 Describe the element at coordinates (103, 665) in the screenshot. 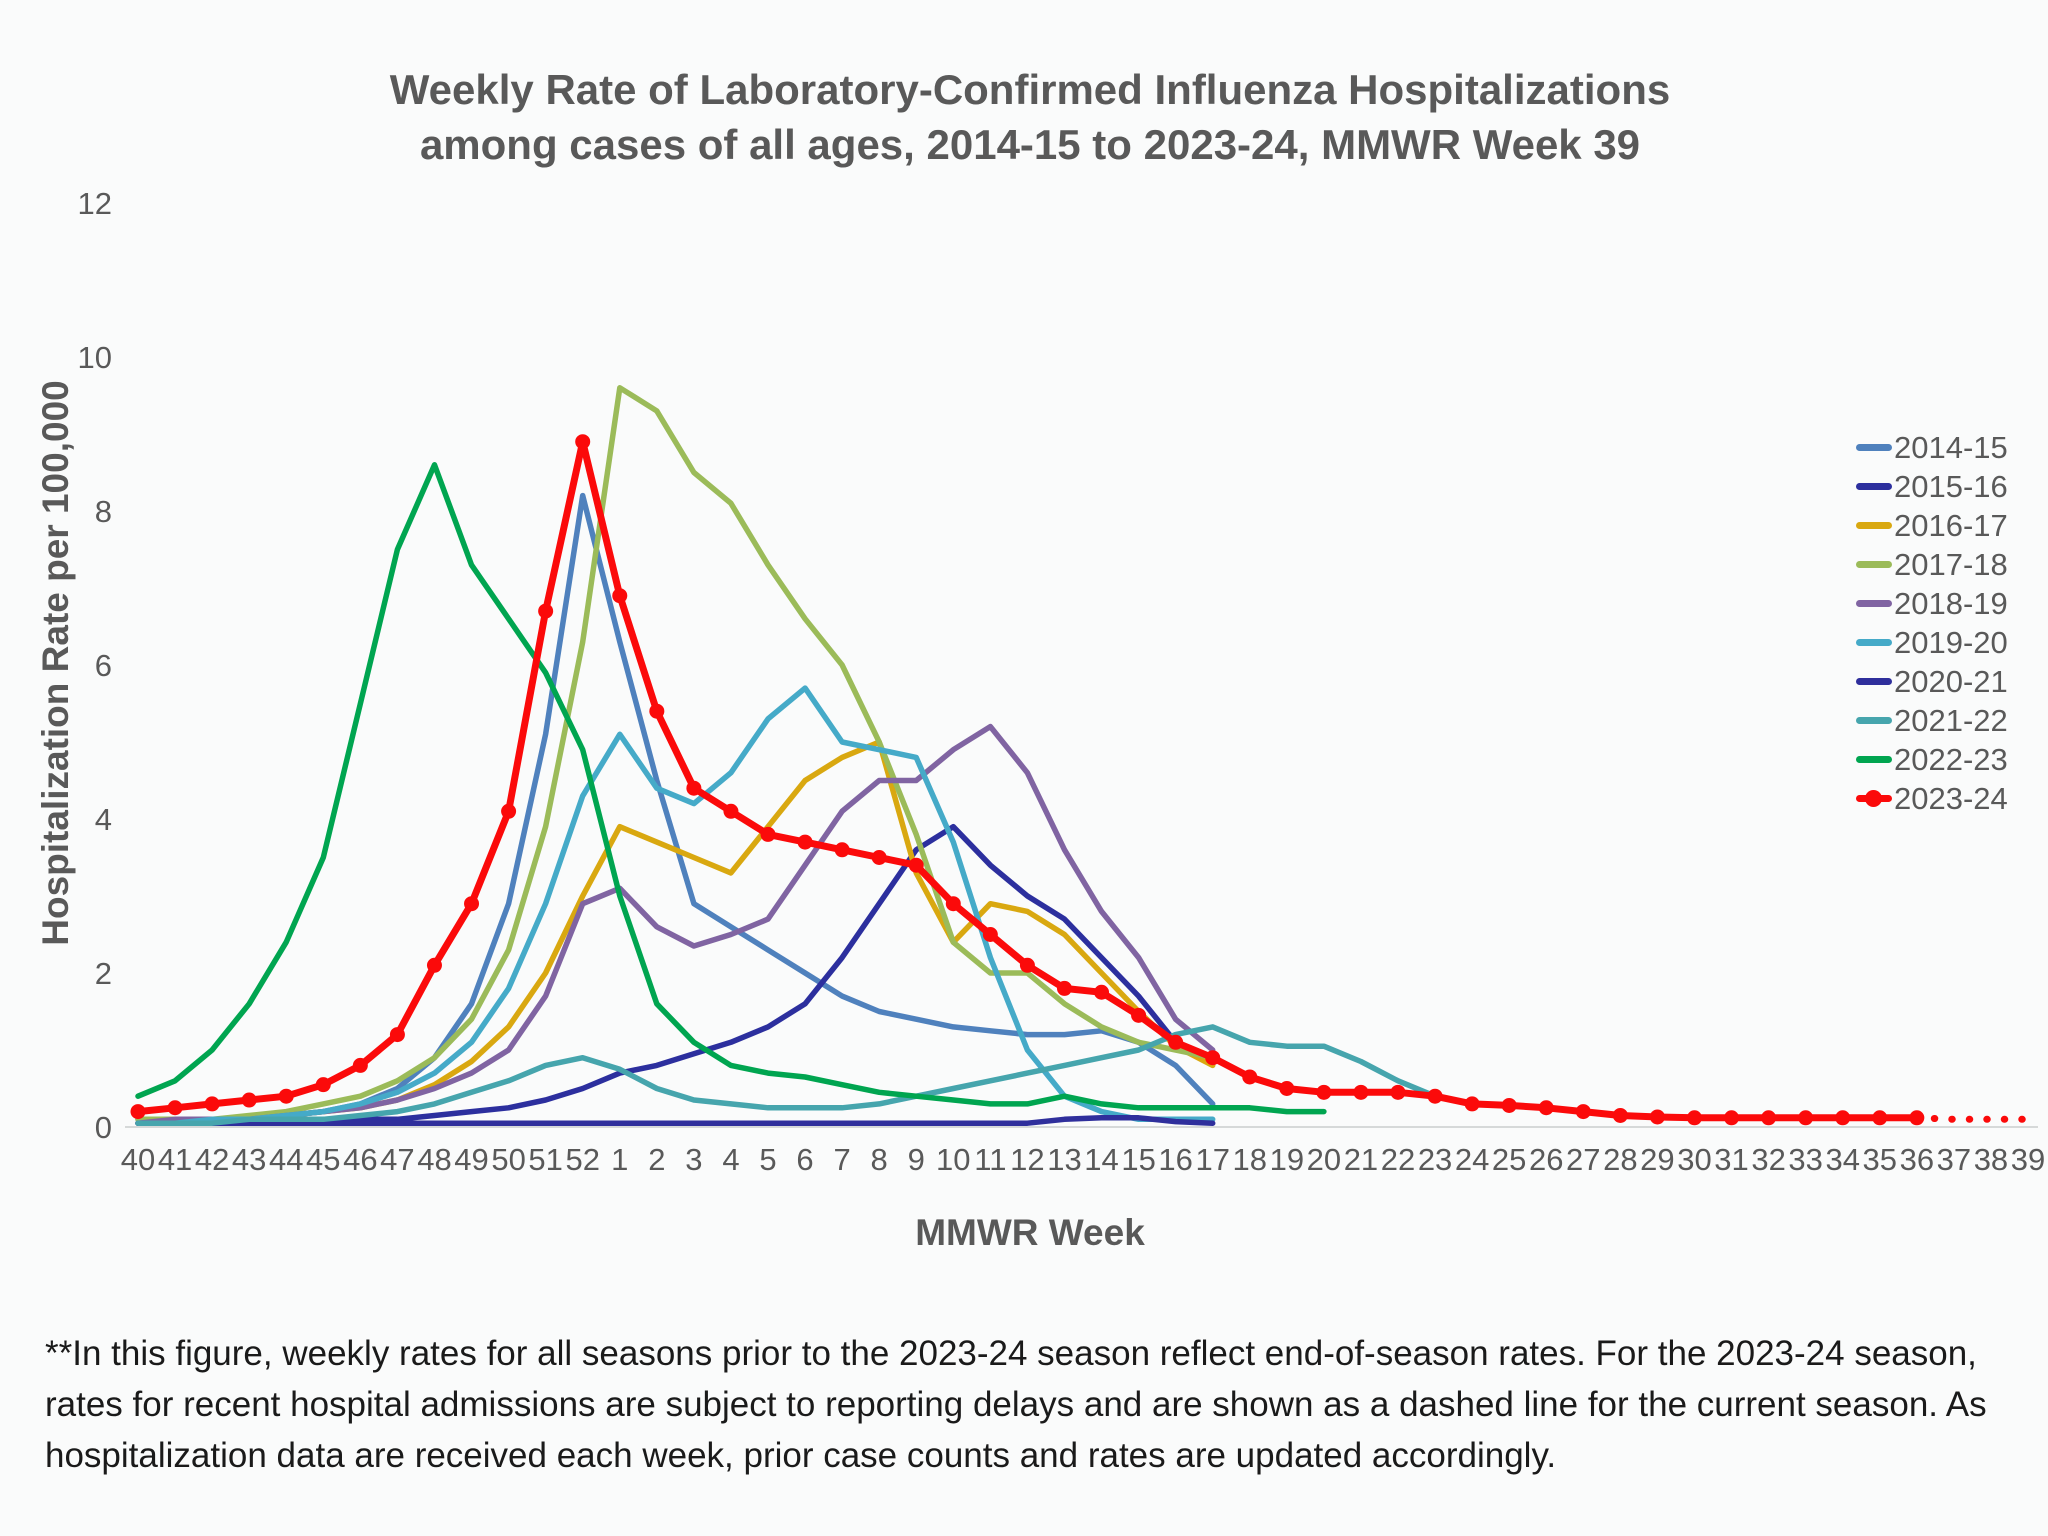

I see `y-tick-label: 6` at that location.